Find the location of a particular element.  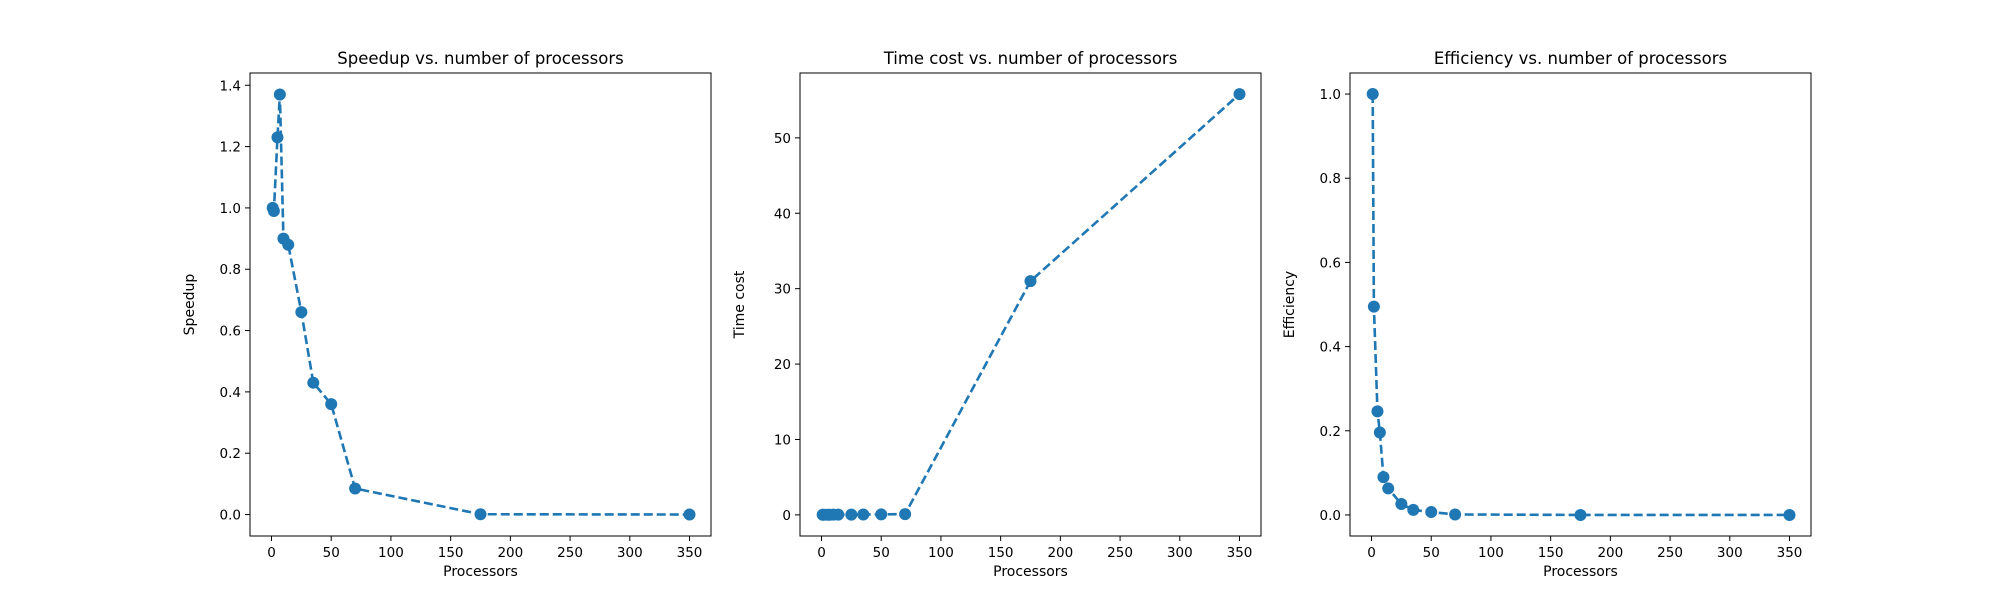

y-tick-label: 1.4 is located at coordinates (230, 86).